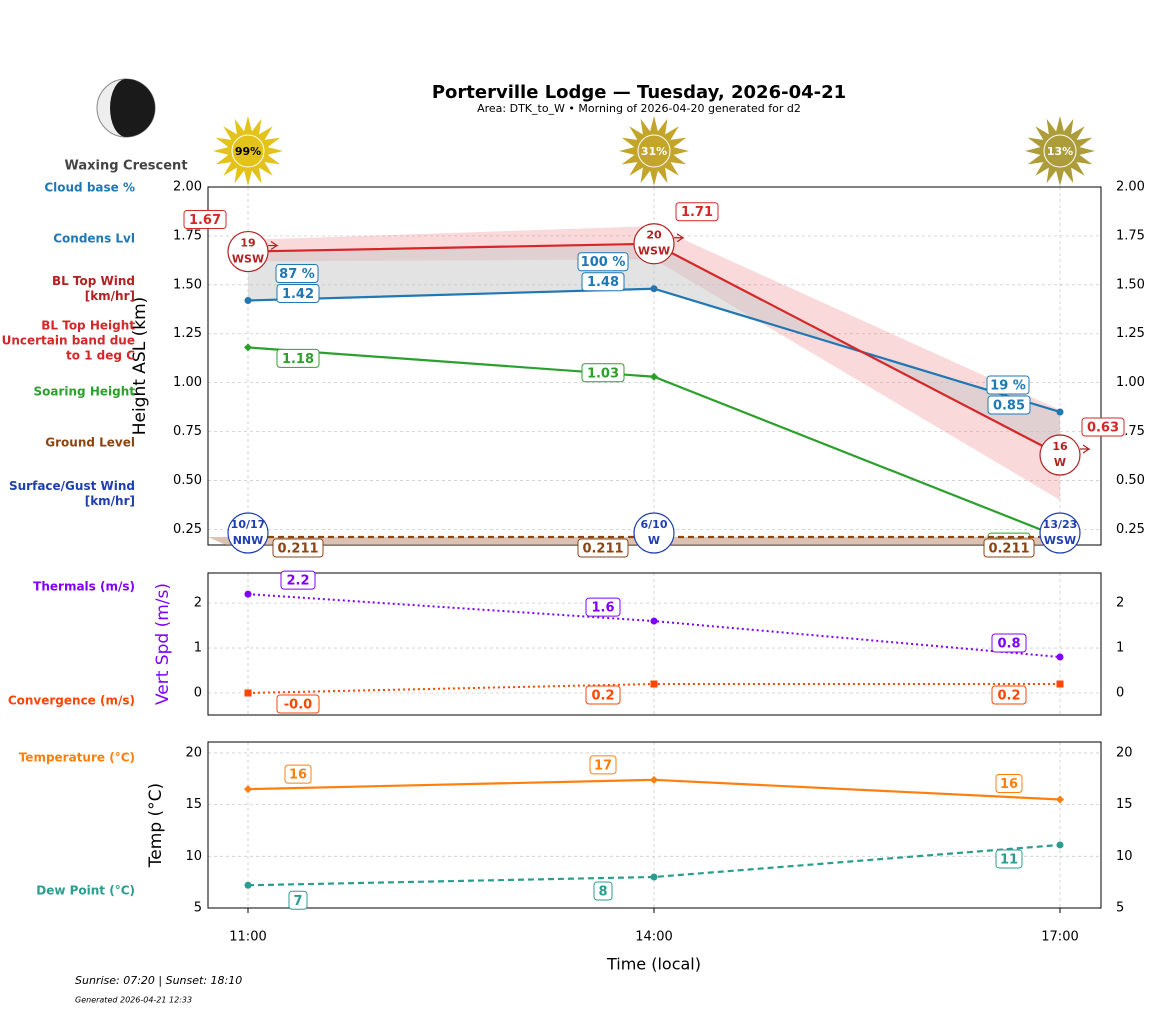 This screenshot has height=1011, width=1156. I want to click on y-tick-label: 0, so click(198, 692).